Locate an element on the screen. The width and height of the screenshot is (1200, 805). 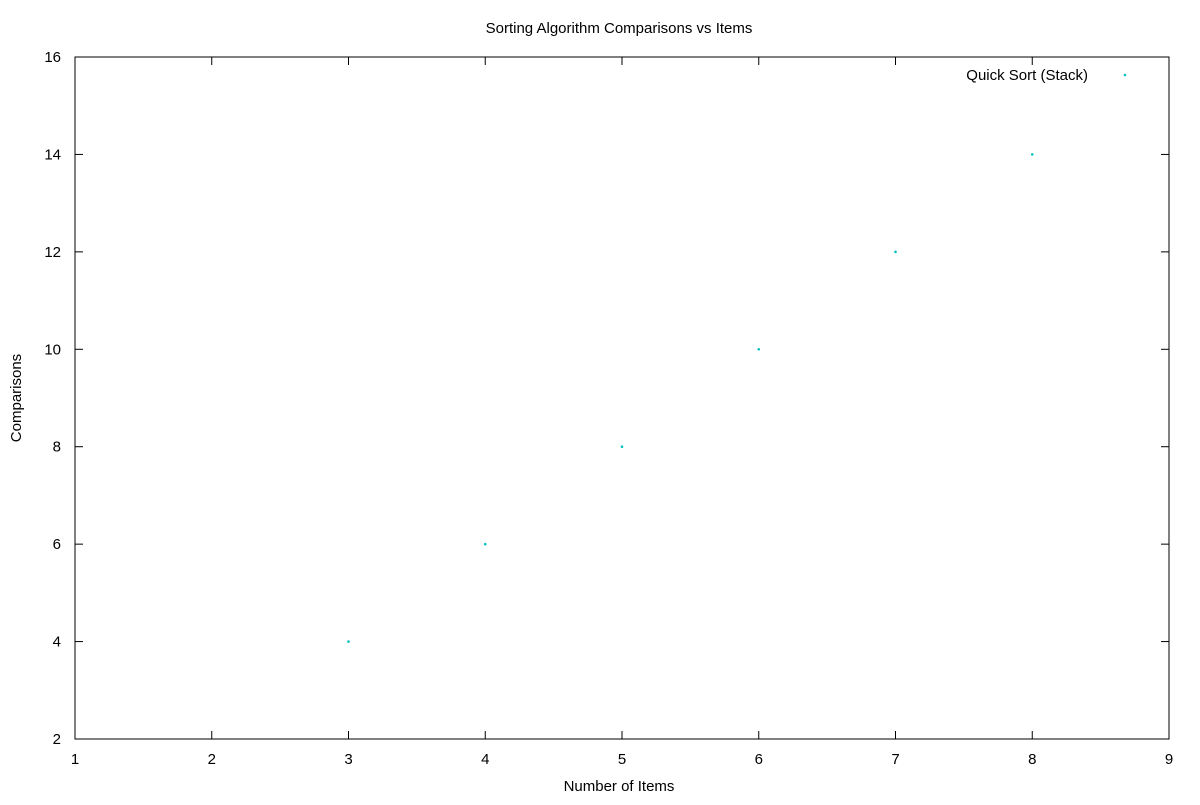
legend-marker is located at coordinates (1125, 75).